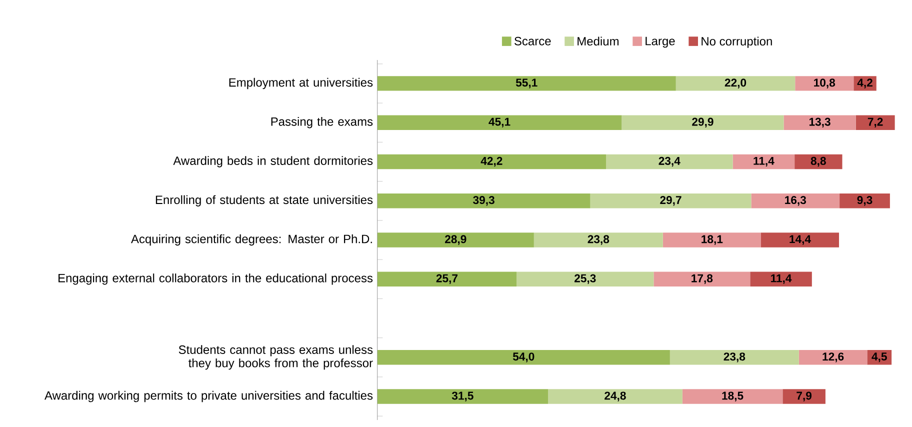 Image resolution: width=912 pixels, height=427 pixels. I want to click on data-label: 9,3, so click(864, 201).